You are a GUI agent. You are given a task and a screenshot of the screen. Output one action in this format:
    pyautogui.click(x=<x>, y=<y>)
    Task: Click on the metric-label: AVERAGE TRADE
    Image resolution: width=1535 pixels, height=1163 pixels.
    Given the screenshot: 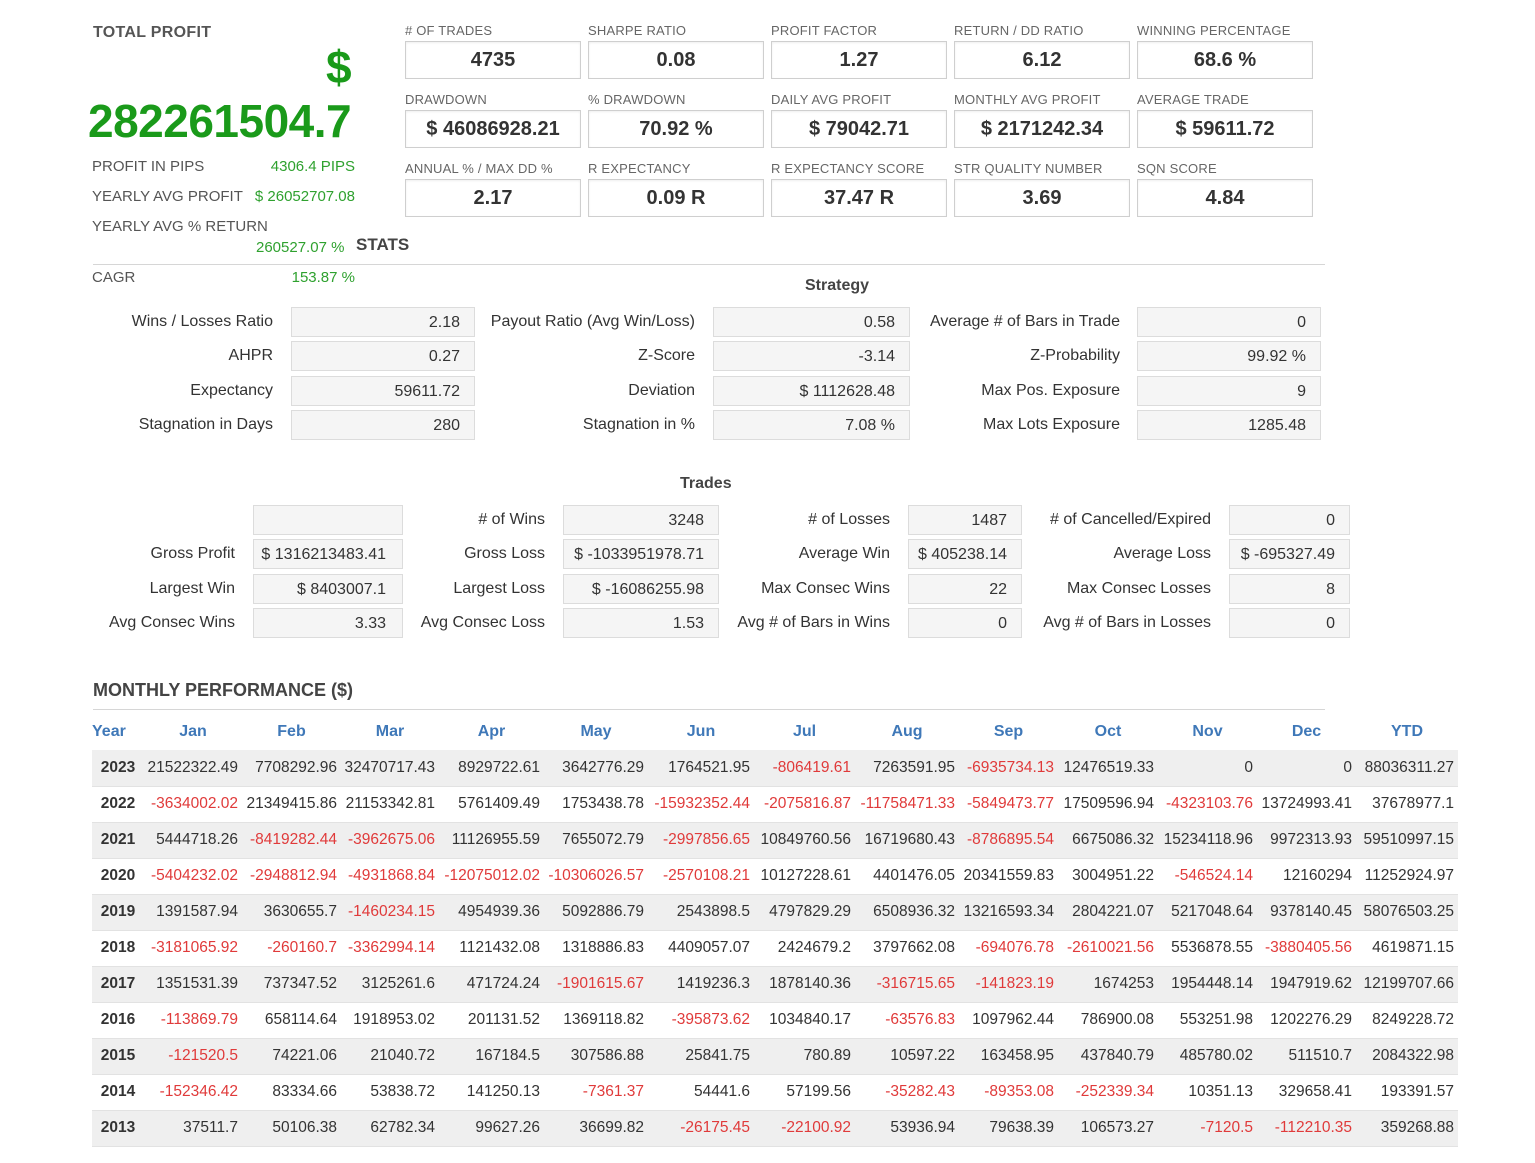 What is the action you would take?
    pyautogui.click(x=1193, y=99)
    